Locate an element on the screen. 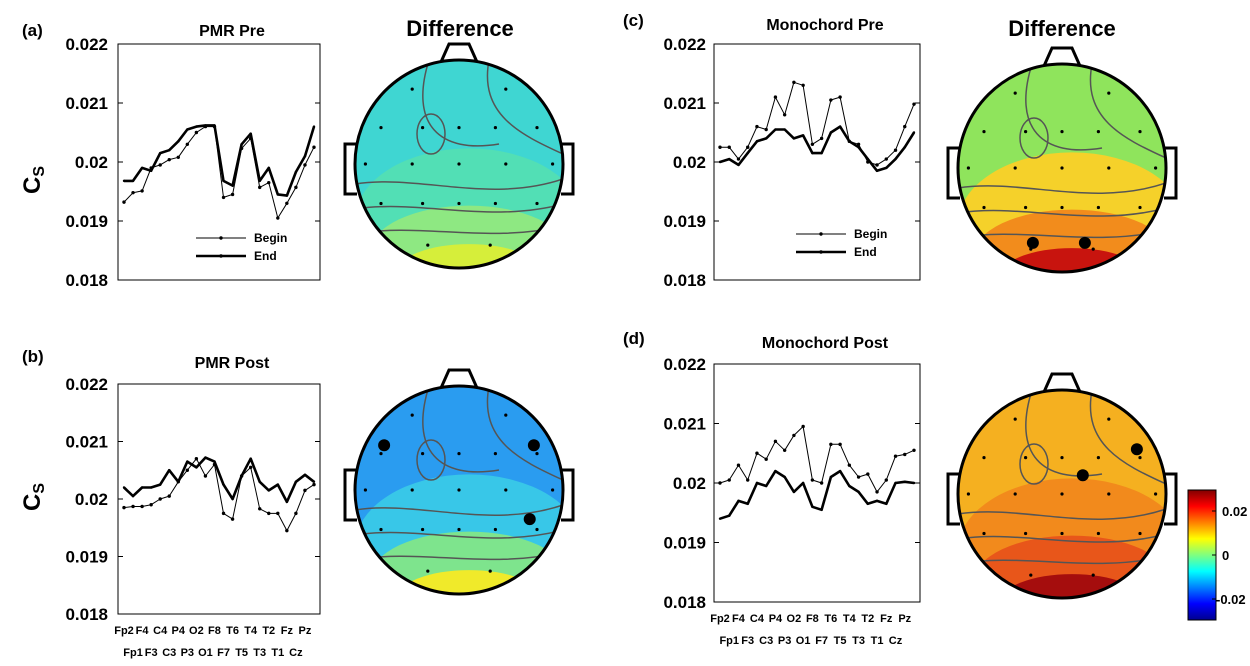  x-tick-label: F3 is located at coordinates (747, 641).